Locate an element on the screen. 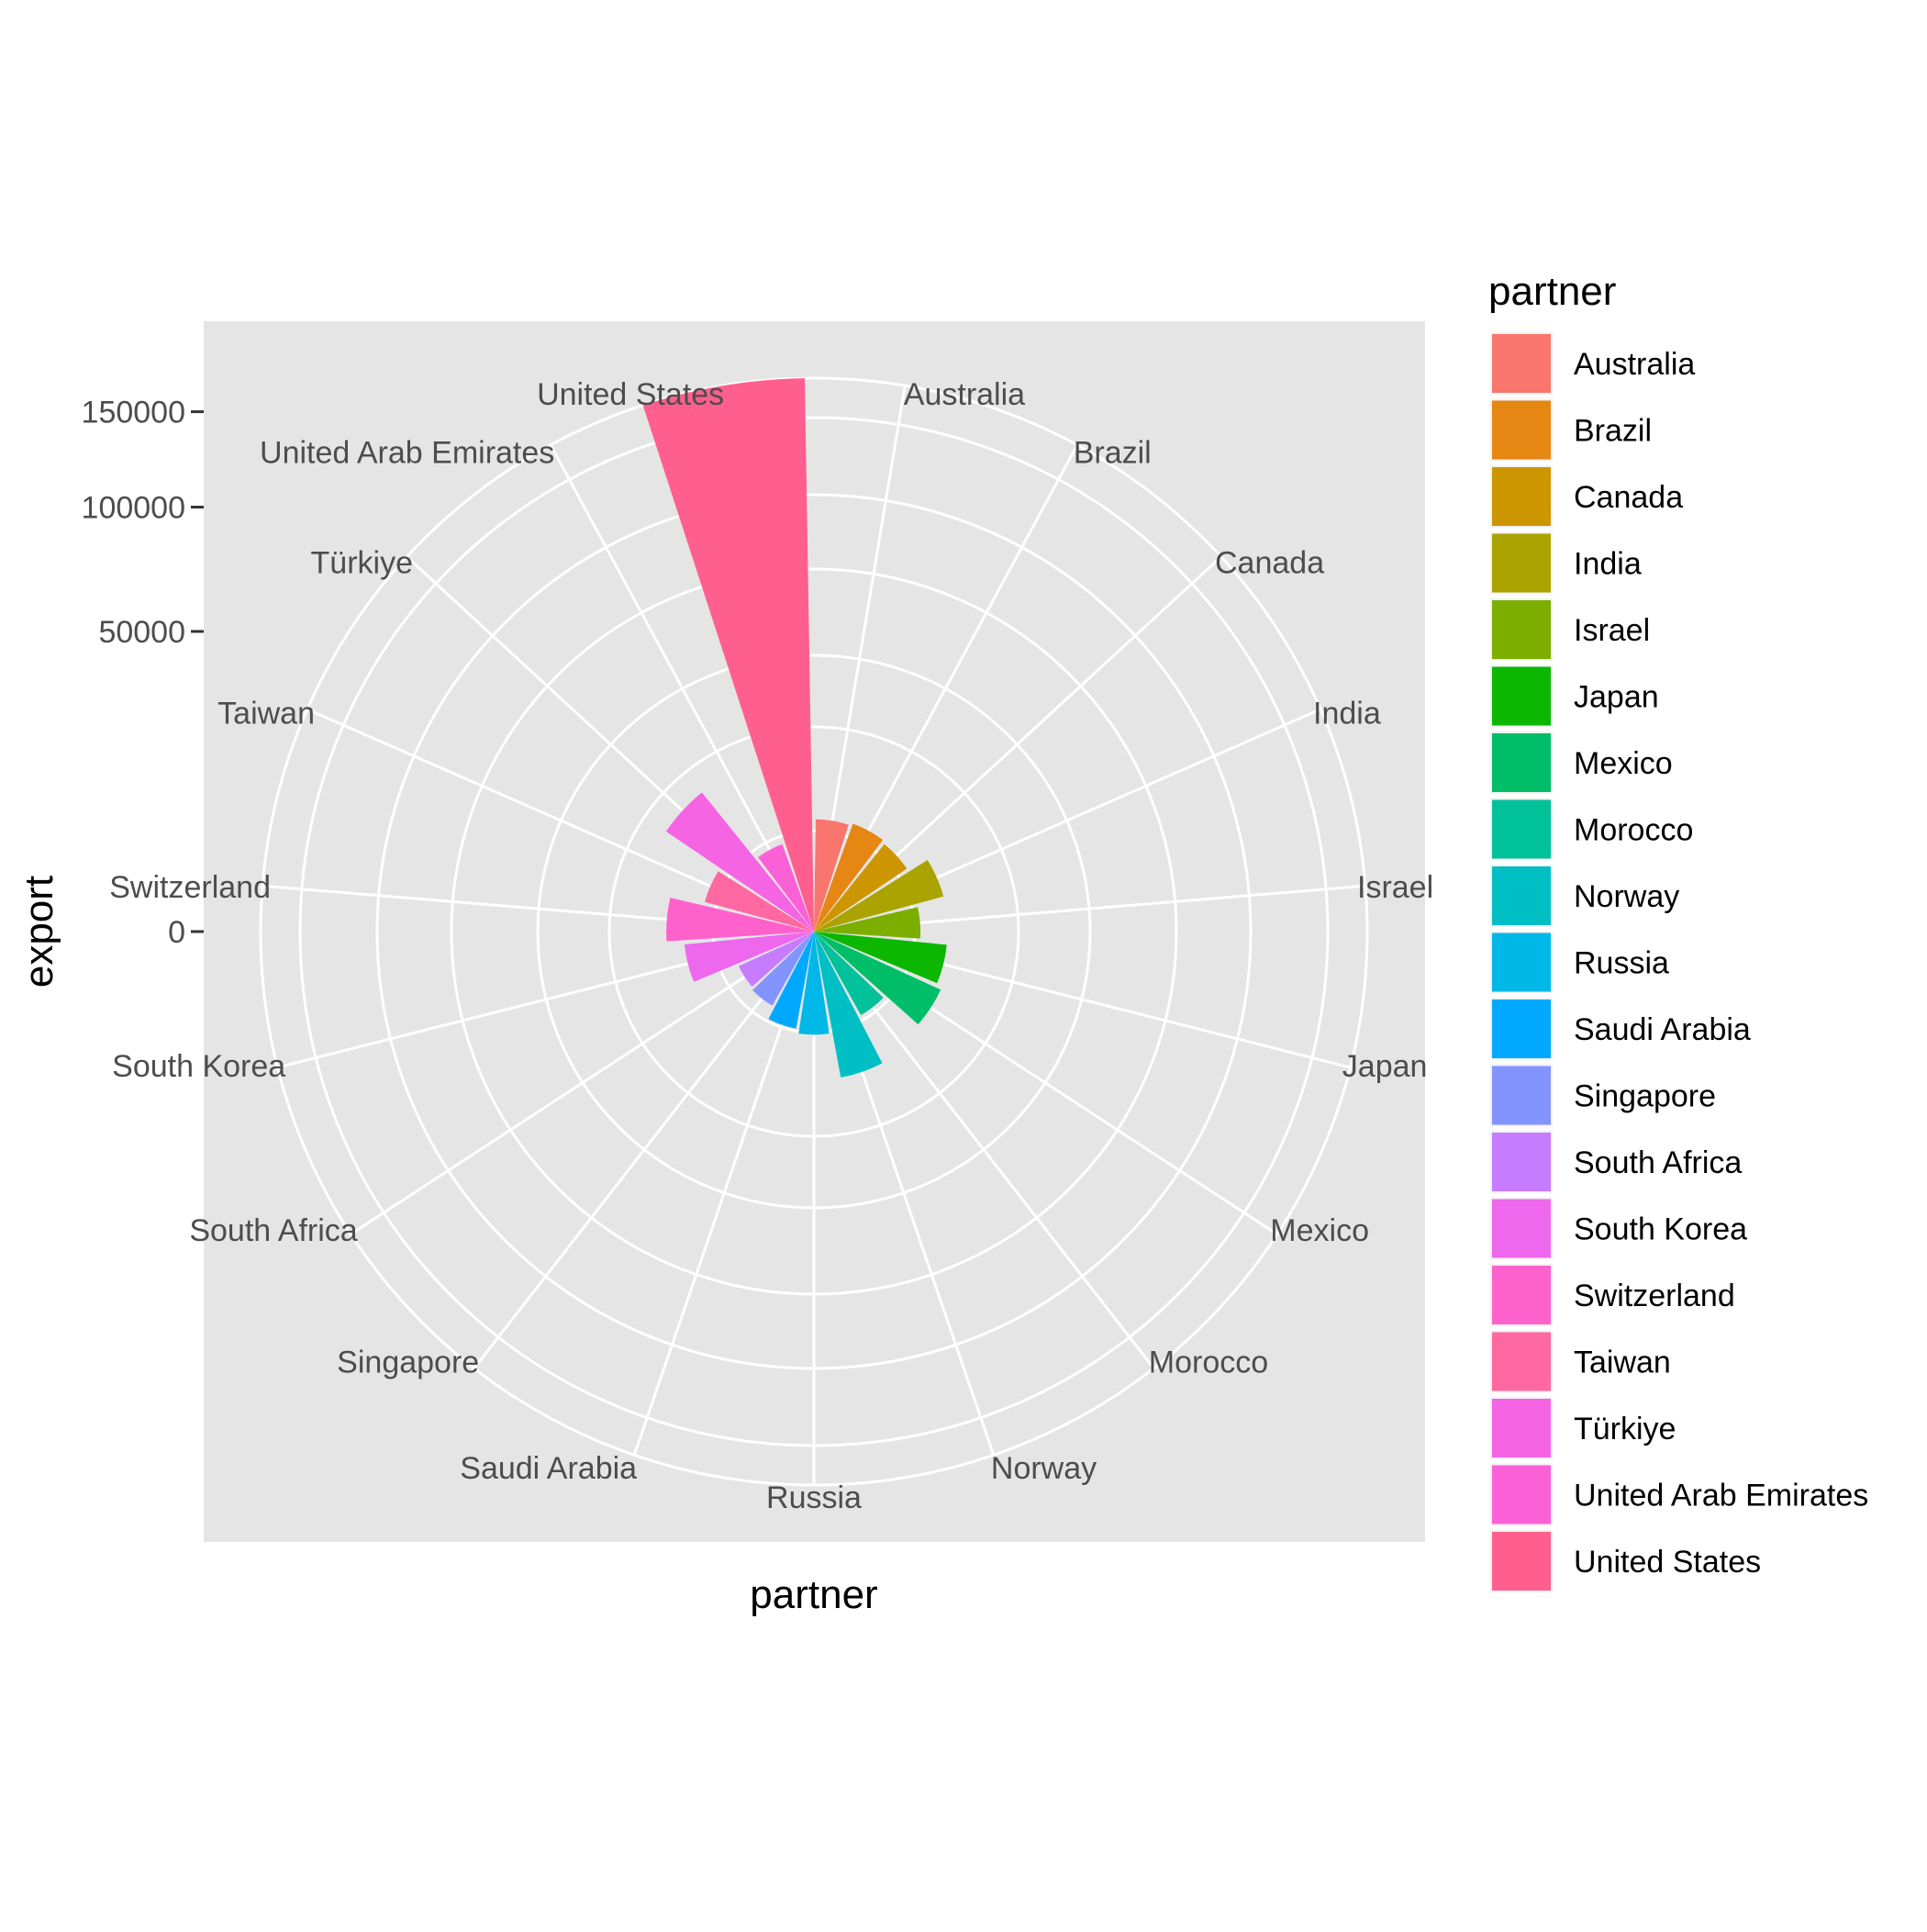 This screenshot has height=1932, width=1927. legend-swatch-israel is located at coordinates (1521, 629).